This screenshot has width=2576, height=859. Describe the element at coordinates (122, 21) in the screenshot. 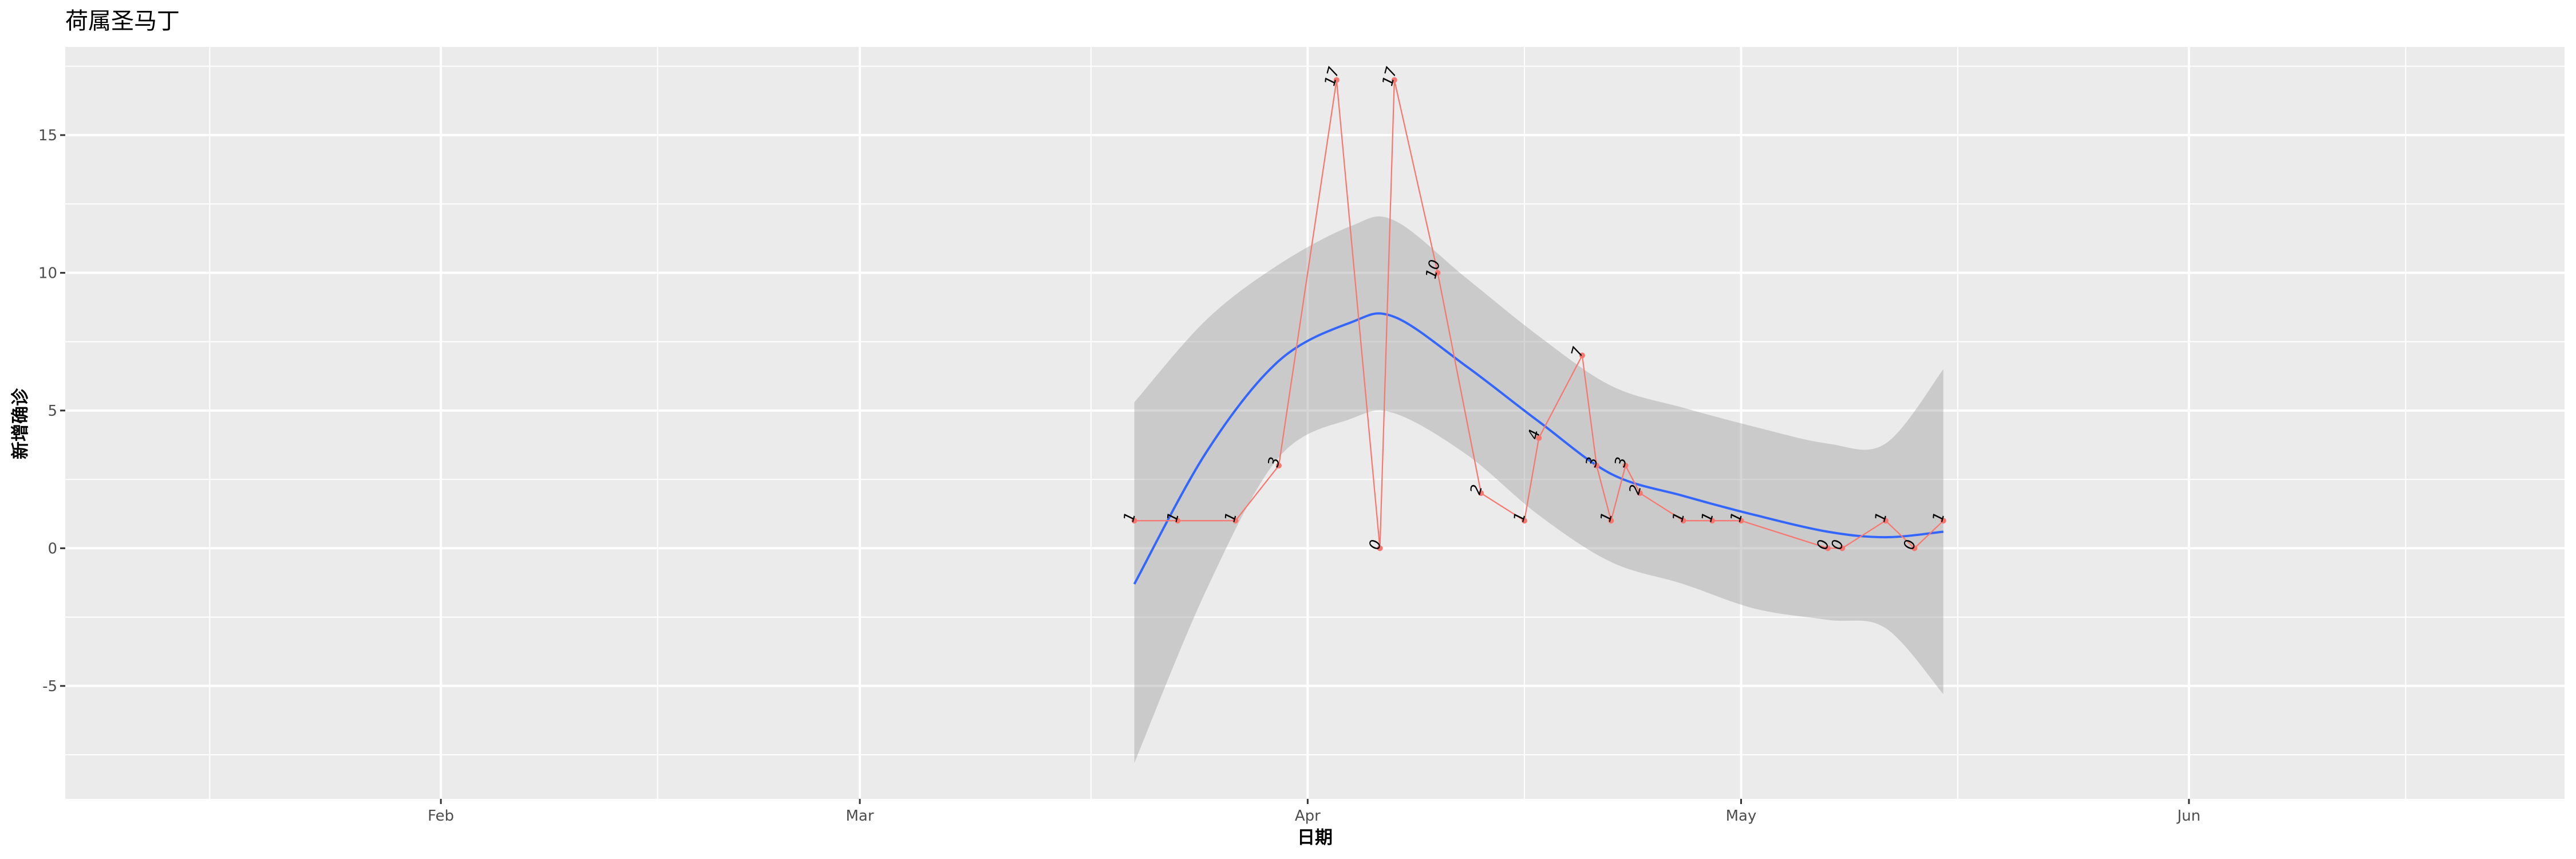

I see `chart-title: 荷属圣马丁` at that location.